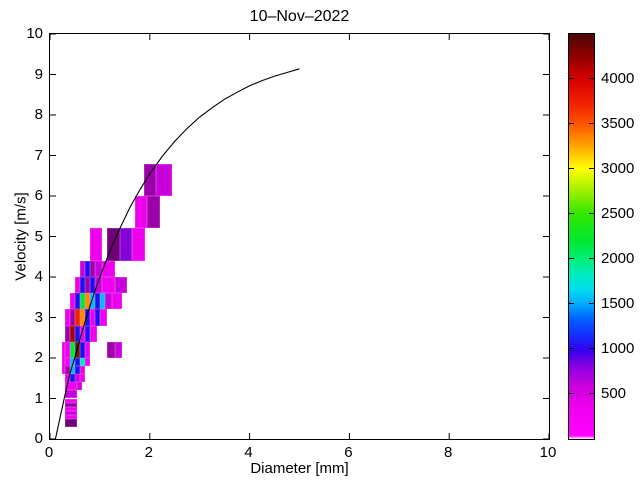 This screenshot has width=640, height=480. I want to click on colorbar-gradient, so click(581, 236).